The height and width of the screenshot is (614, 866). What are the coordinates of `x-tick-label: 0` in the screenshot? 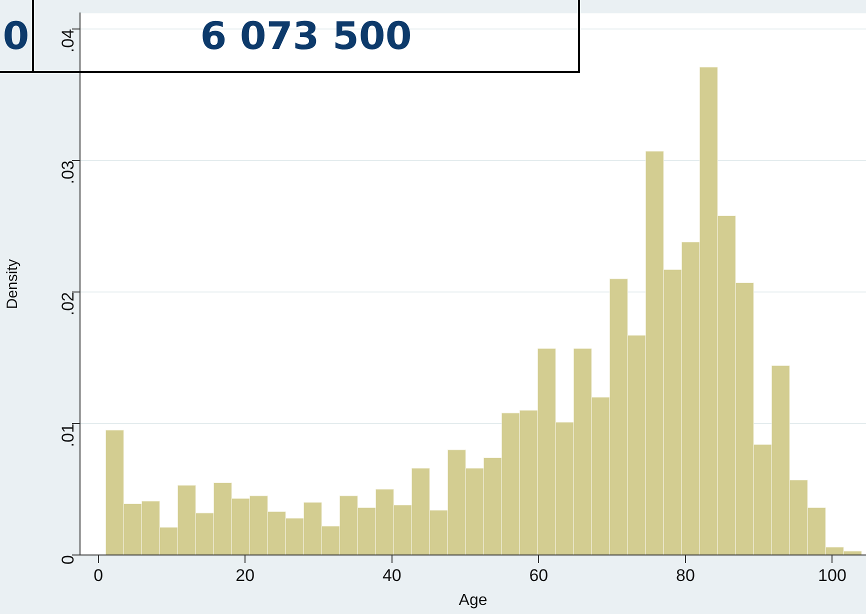 It's located at (99, 575).